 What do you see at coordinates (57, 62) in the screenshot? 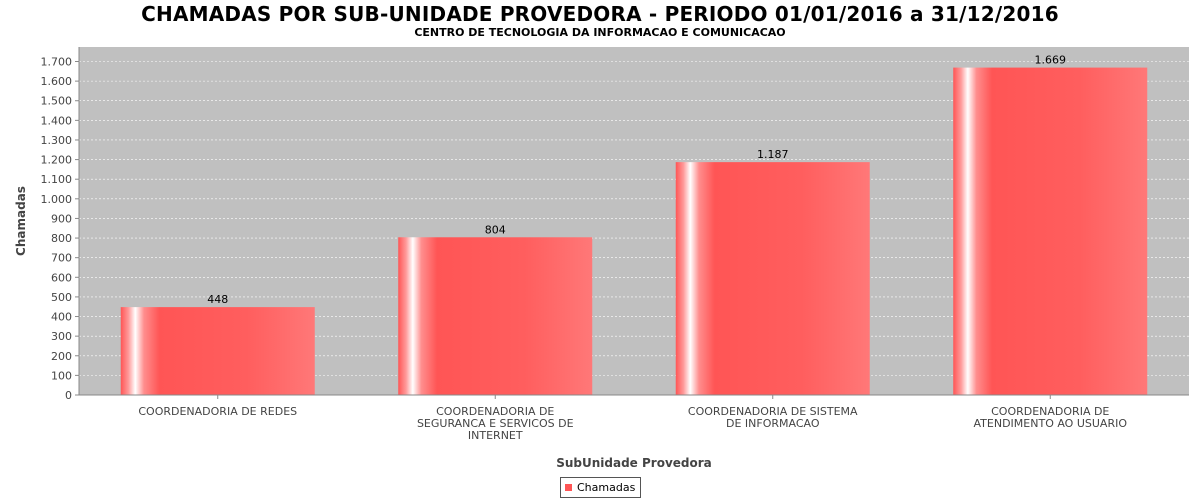
I see `y-tick-label: 1.700` at bounding box center [57, 62].